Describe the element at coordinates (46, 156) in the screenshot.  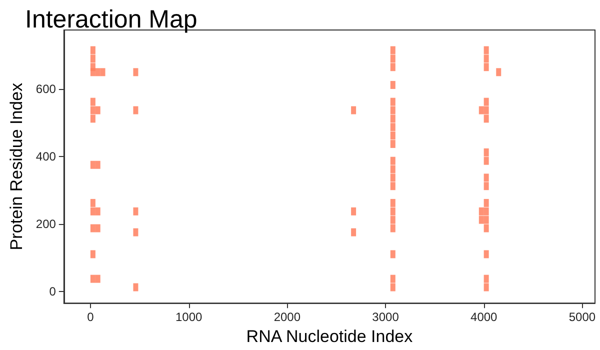
I see `y-tick-label: 400` at that location.